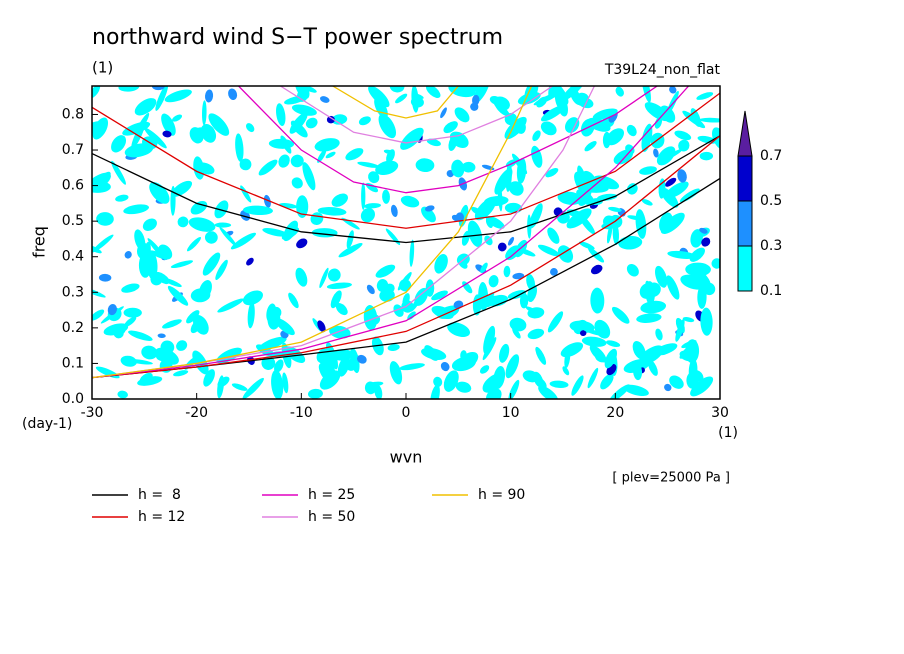  Describe the element at coordinates (92, 413) in the screenshot. I see `x-tick-label: -30` at that location.